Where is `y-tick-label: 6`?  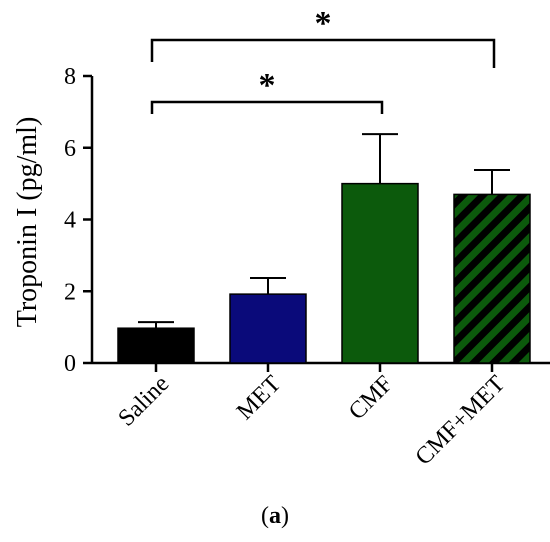
y-tick-label: 6 is located at coordinates (70, 149).